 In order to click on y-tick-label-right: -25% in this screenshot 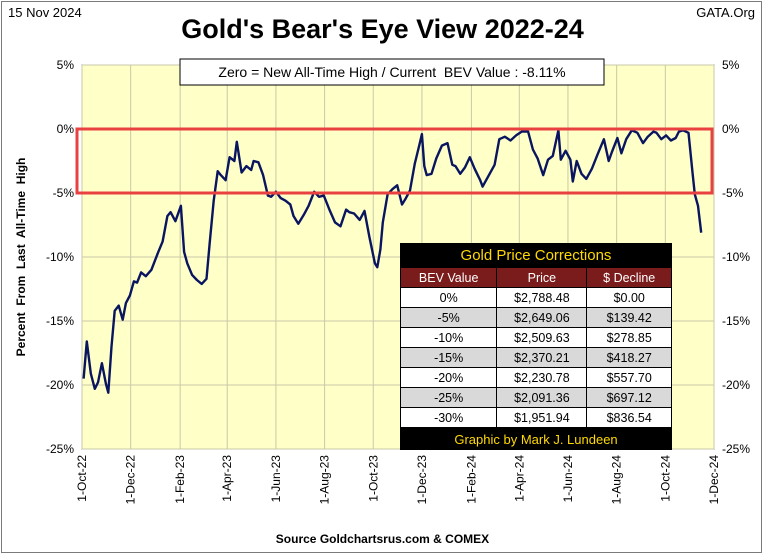, I will do `click(736, 449)`.